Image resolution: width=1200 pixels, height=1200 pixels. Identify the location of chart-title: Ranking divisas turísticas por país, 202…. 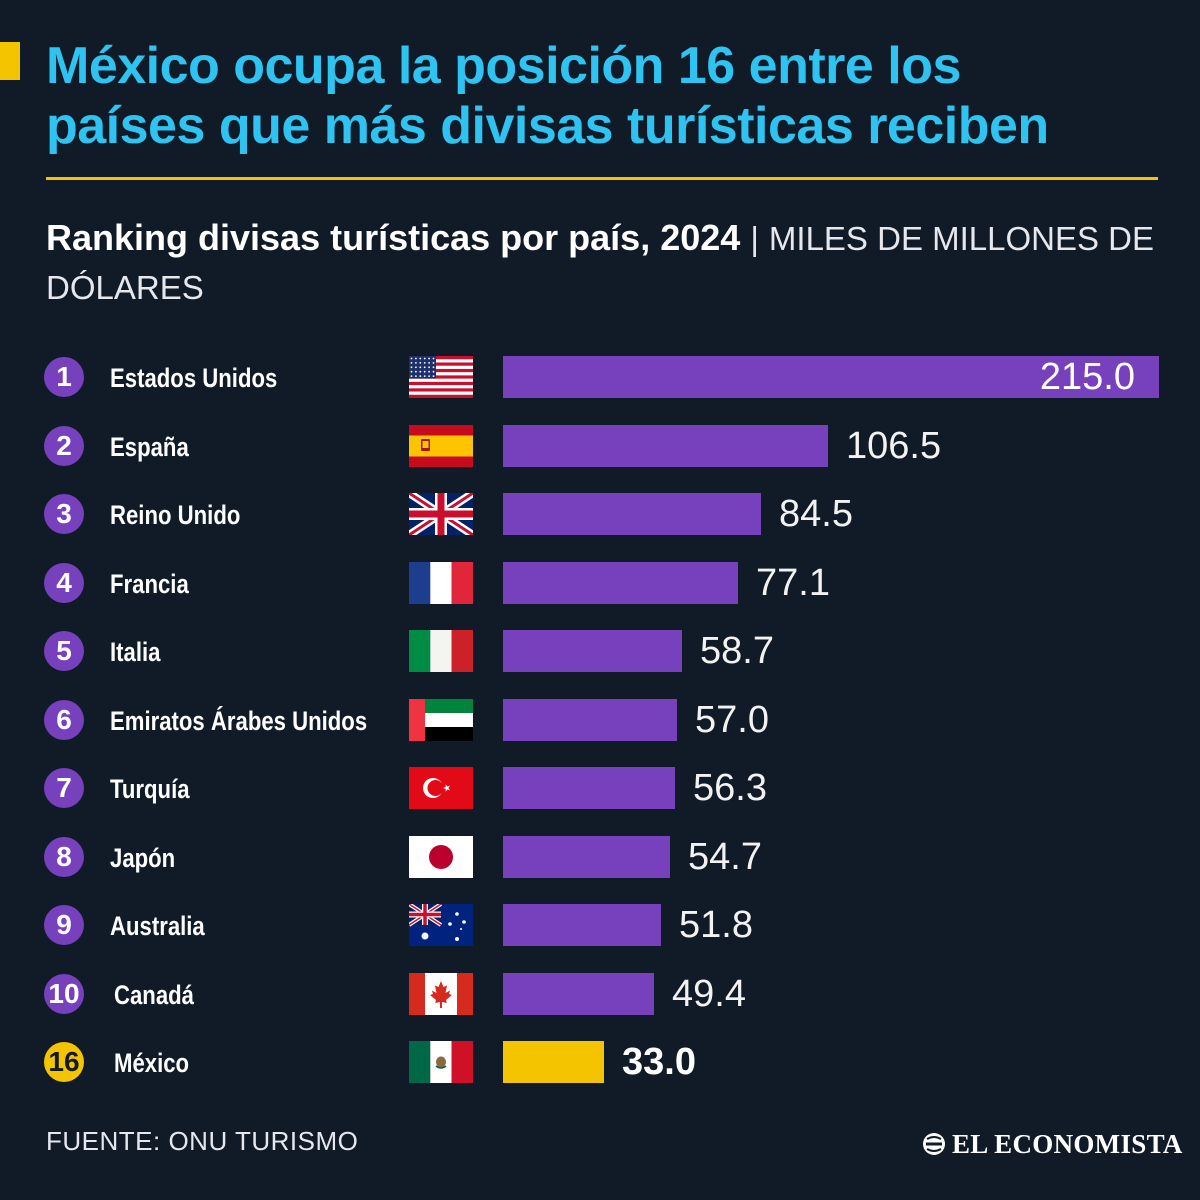
(393, 237).